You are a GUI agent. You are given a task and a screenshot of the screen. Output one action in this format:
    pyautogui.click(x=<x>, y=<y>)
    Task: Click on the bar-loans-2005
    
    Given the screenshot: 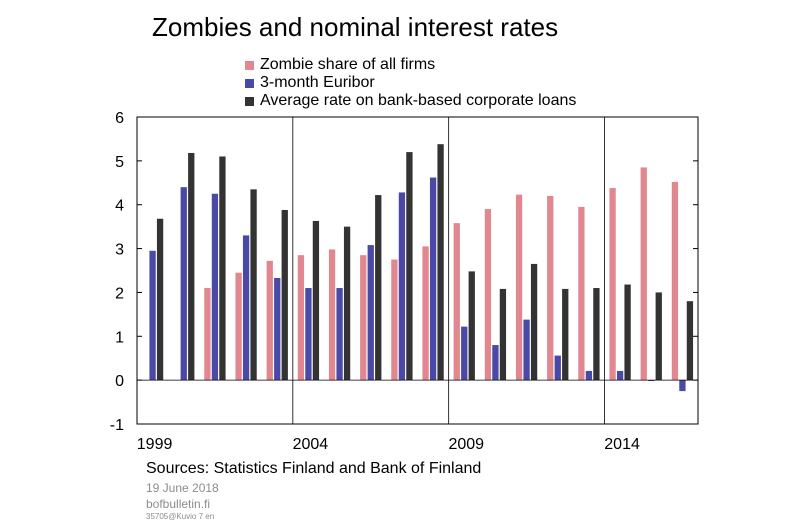 What is the action you would take?
    pyautogui.click(x=347, y=303)
    